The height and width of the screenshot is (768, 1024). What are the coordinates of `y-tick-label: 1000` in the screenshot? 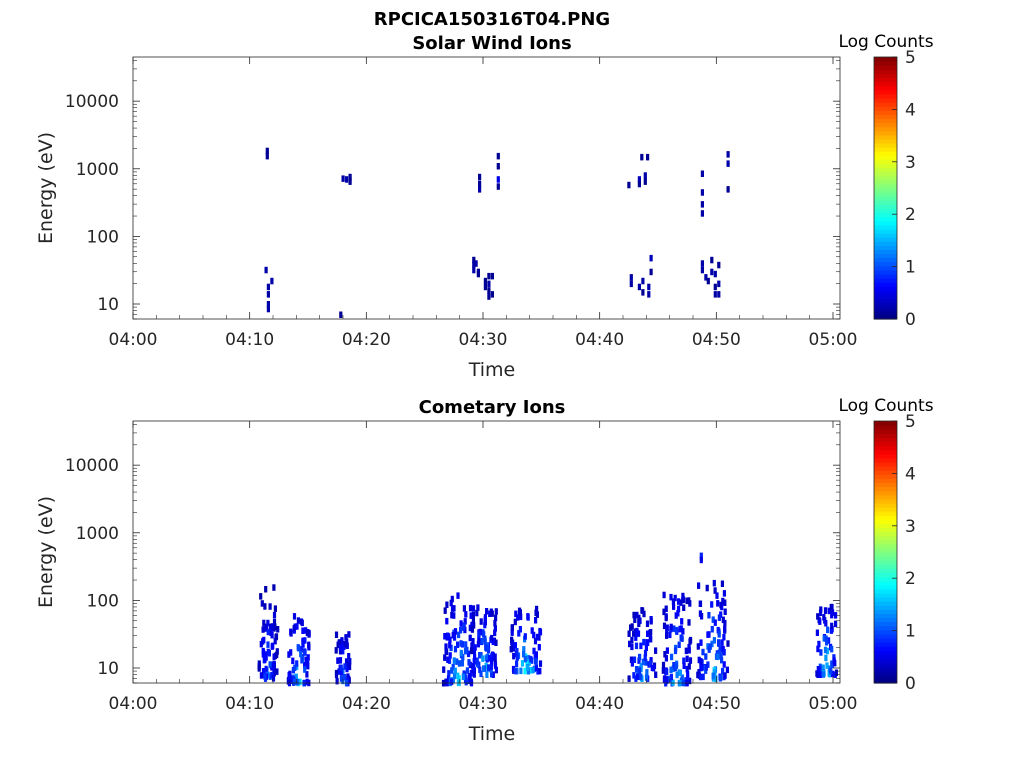 It's located at (97, 170).